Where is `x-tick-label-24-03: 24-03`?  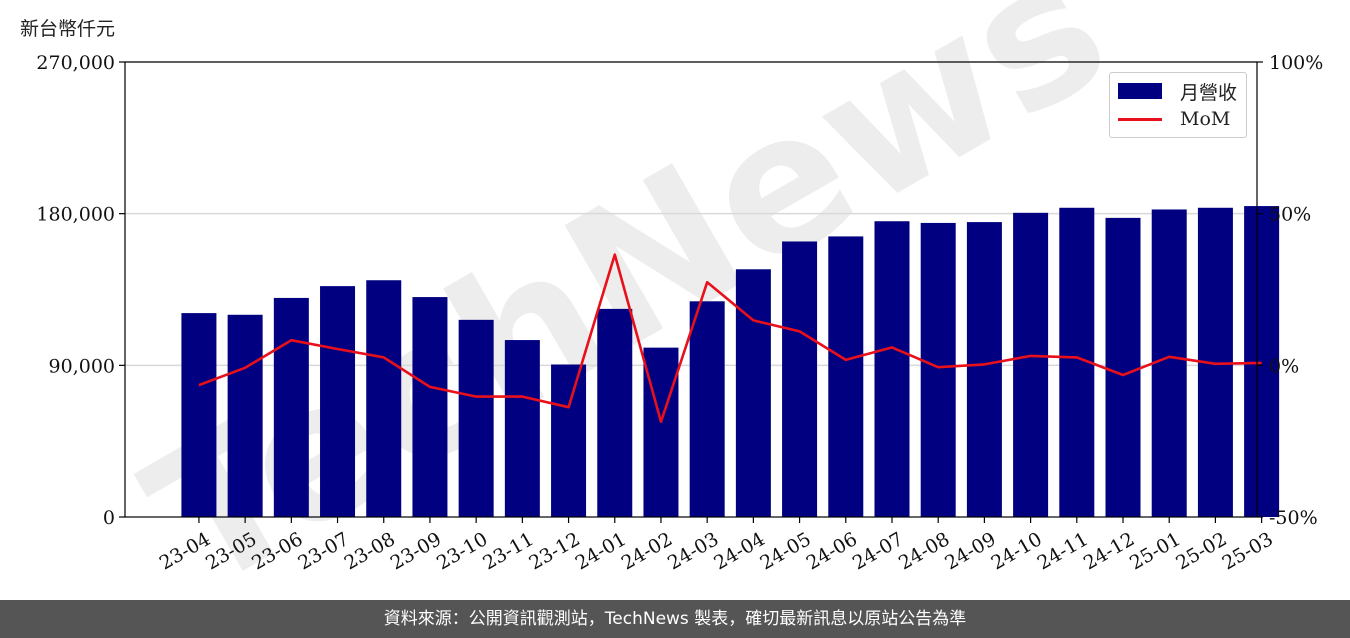 x-tick-label-24-03: 24-03 is located at coordinates (693, 551).